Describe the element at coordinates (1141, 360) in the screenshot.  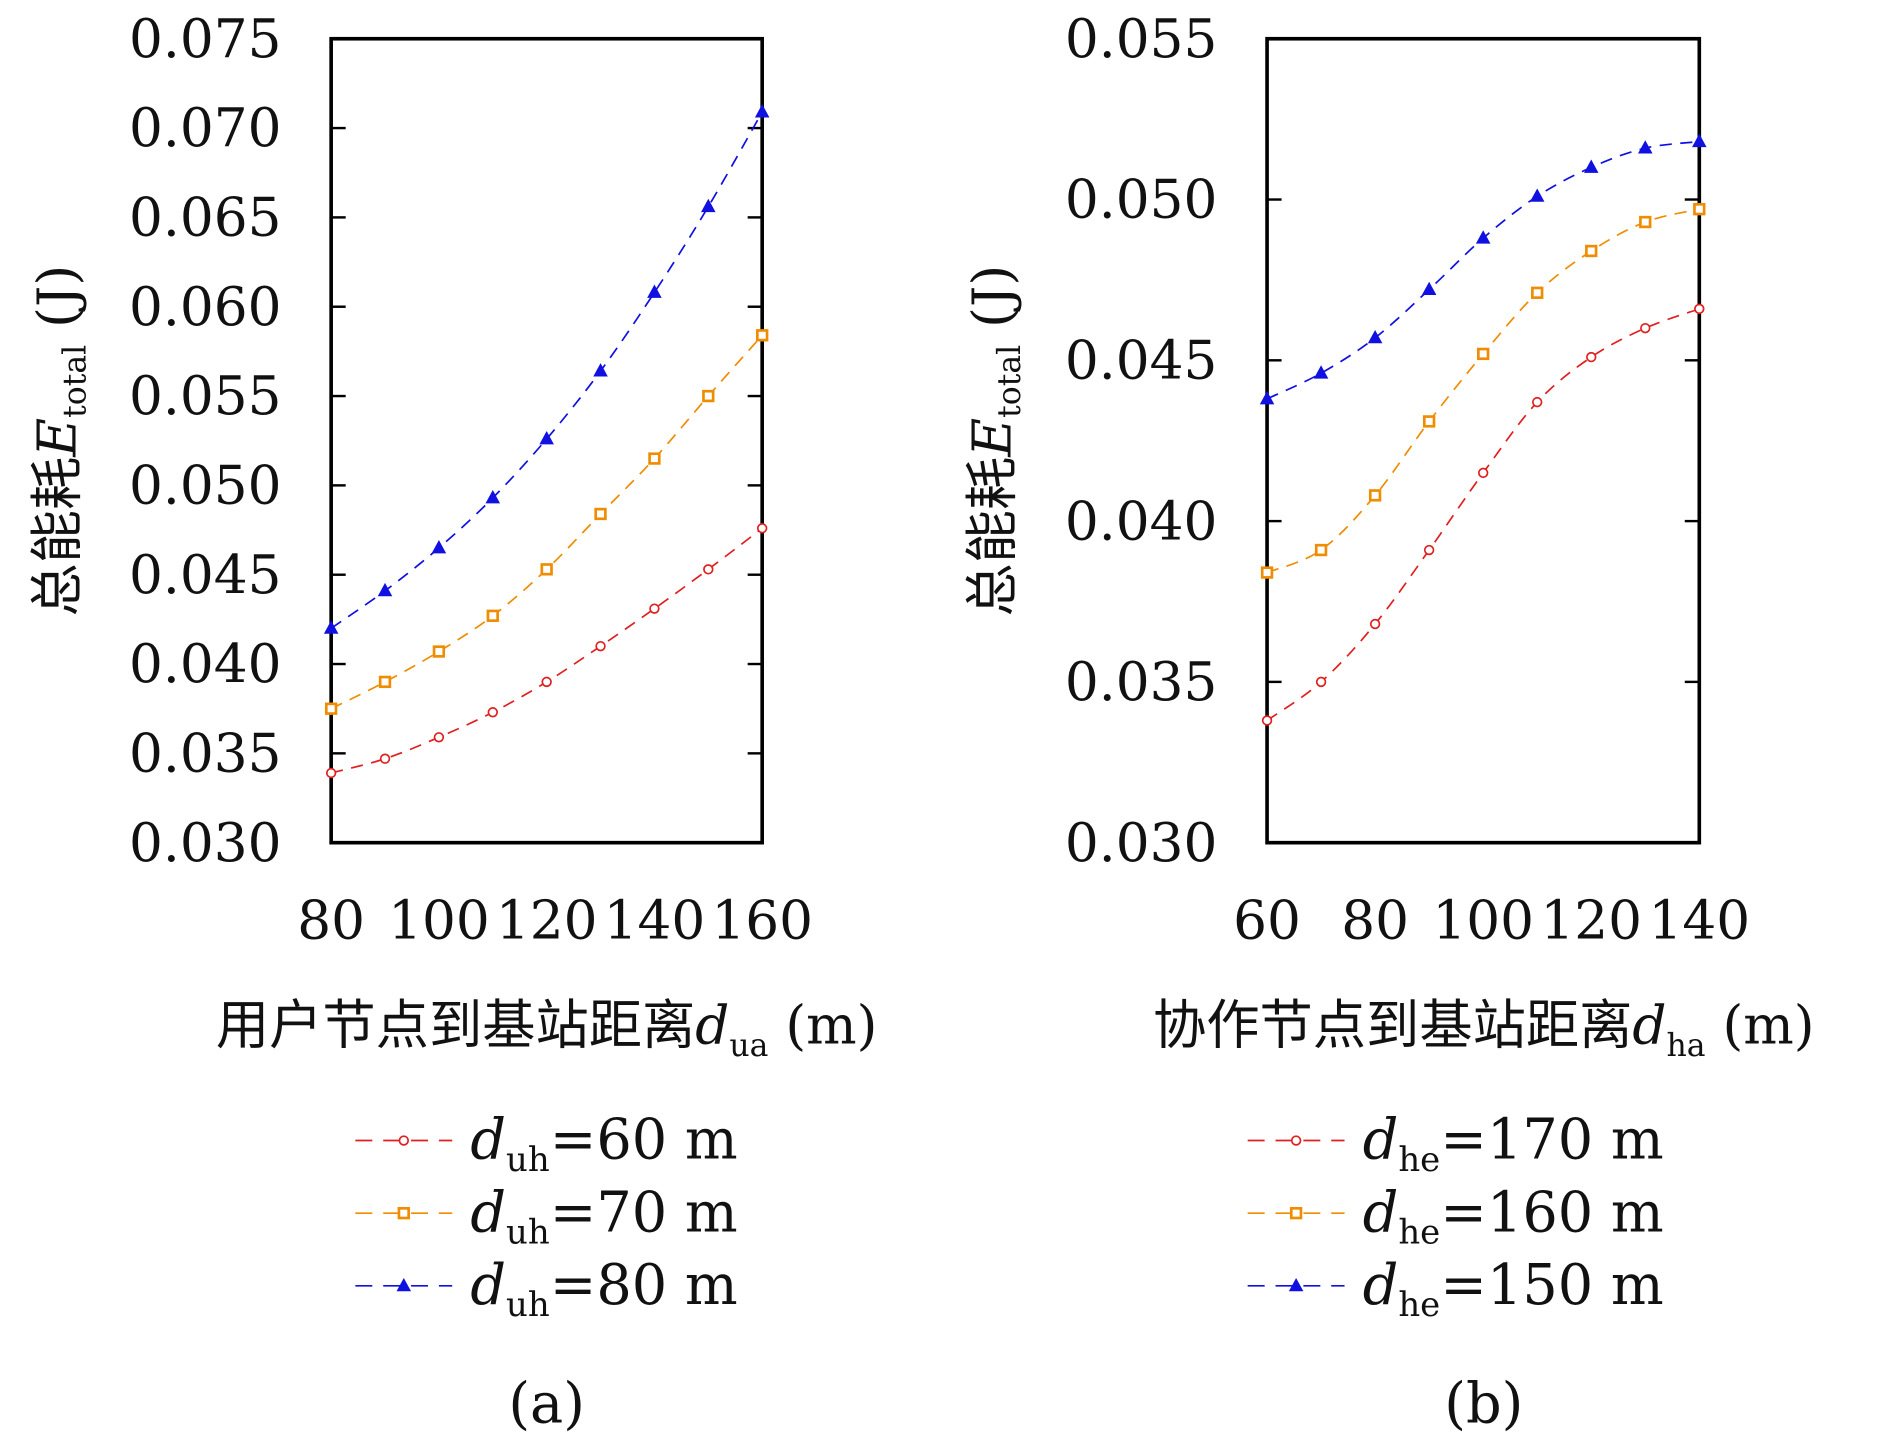
I see `y-tick-label: 0.045` at that location.